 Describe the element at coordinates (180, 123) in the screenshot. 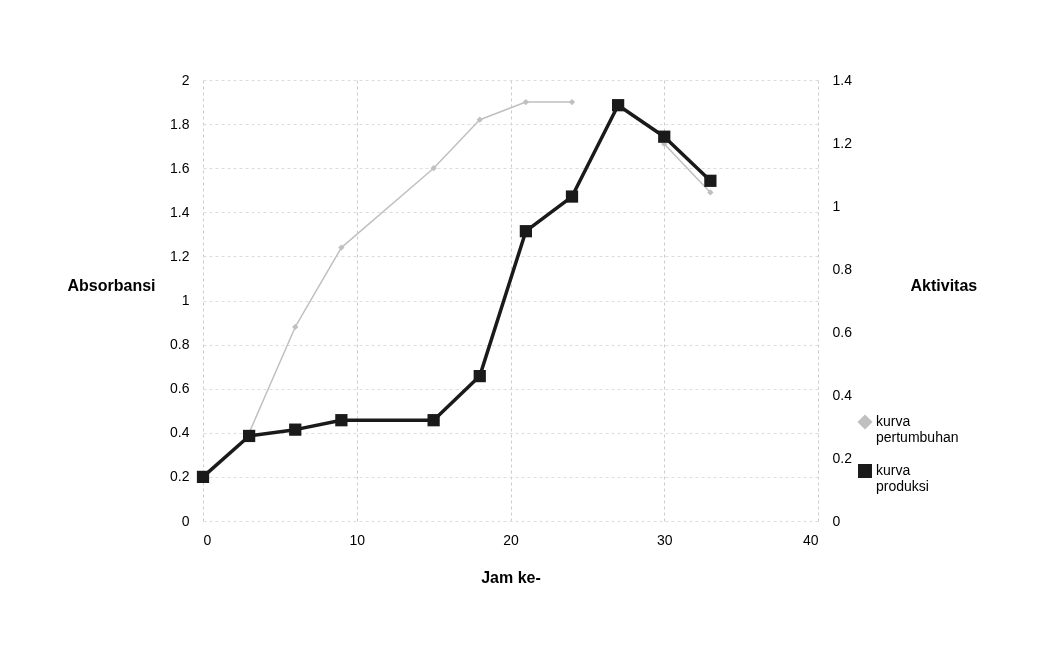

I see `y-tick-label: 1.8` at that location.